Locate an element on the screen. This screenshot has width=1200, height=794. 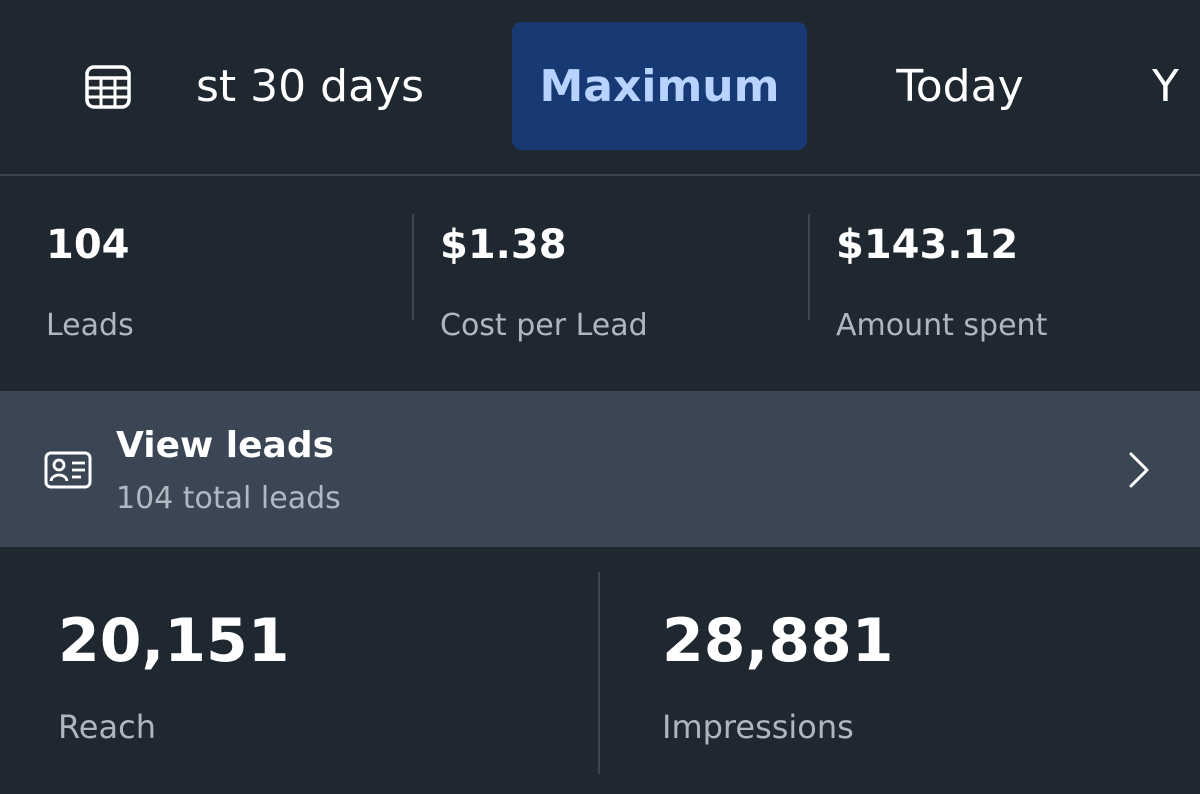
reach-label: Reach is located at coordinates (107, 727).